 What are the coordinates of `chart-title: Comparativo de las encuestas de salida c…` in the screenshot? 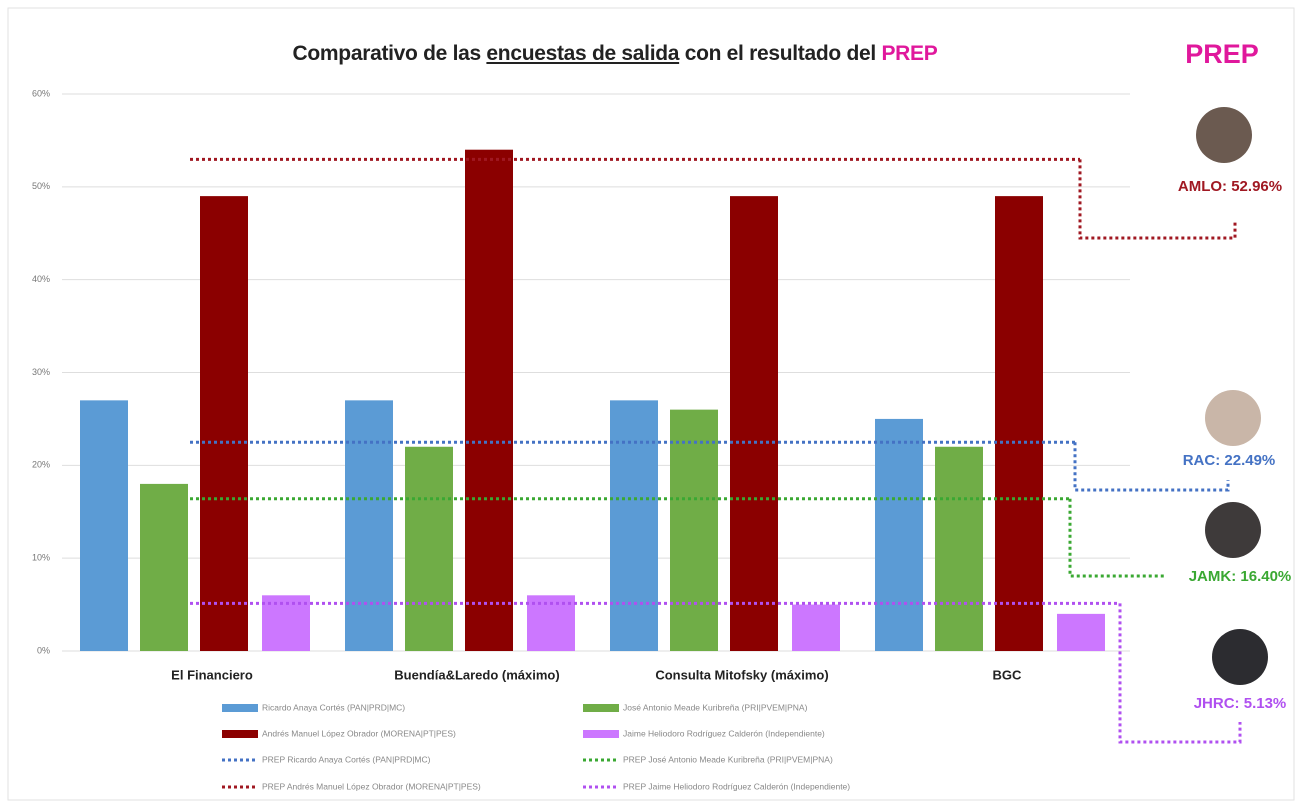 It's located at (615, 54).